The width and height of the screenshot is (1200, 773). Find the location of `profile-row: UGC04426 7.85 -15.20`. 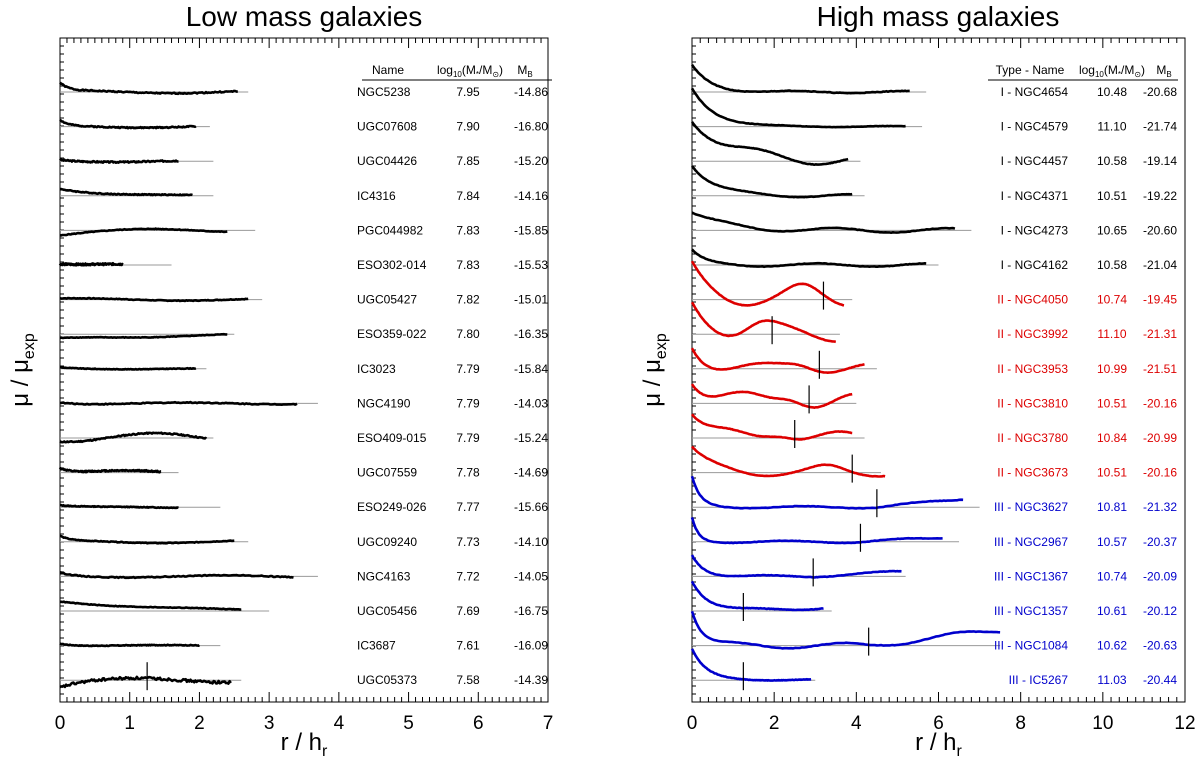

profile-row: UGC04426 7.85 -15.20 is located at coordinates (303, 161).